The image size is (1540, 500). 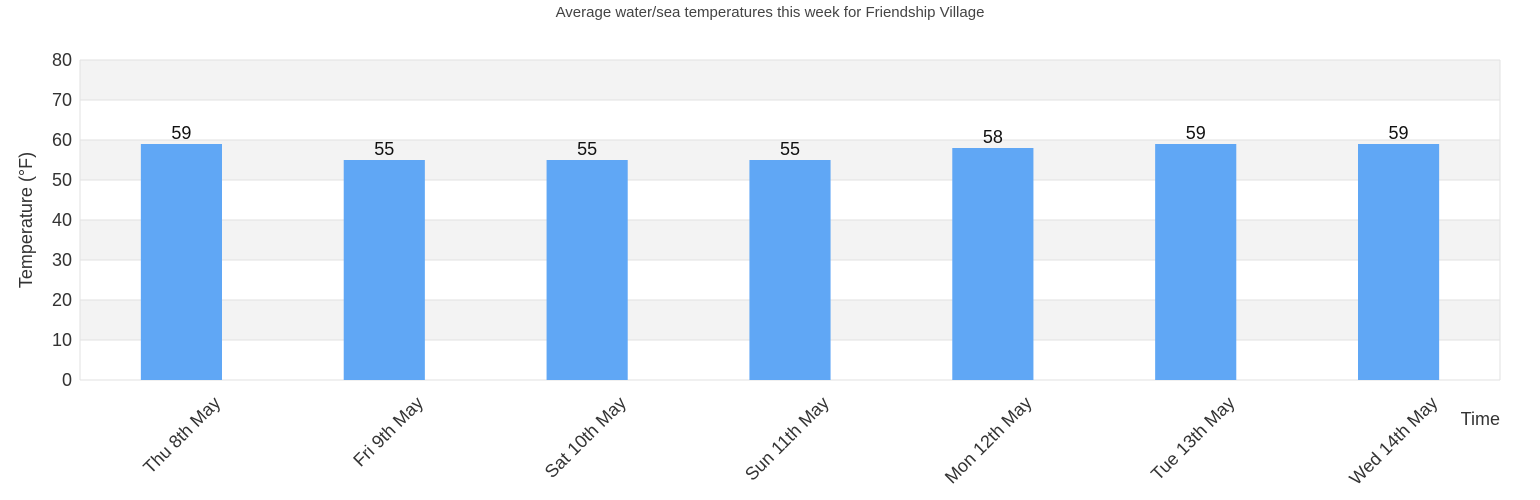 I want to click on x-tick-label: Sat 10th May, so click(x=585, y=437).